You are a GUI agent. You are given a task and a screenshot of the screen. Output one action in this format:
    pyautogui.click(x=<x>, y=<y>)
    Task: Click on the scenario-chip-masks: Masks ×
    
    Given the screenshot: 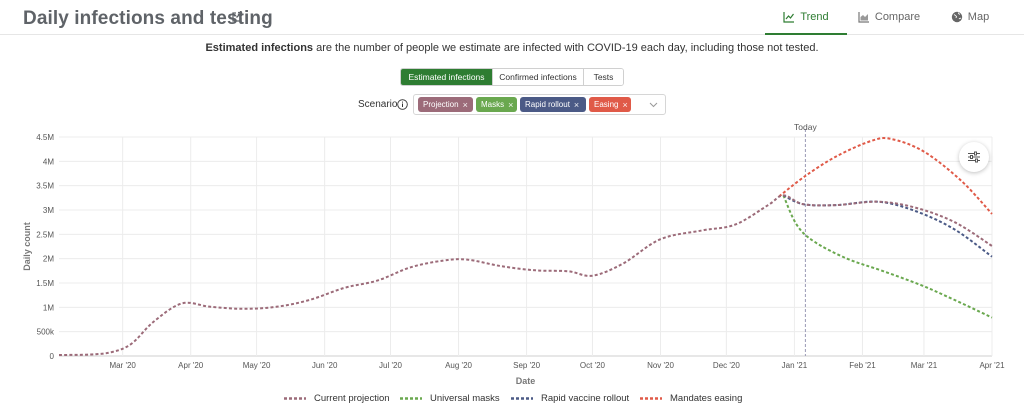 What is the action you would take?
    pyautogui.click(x=496, y=104)
    